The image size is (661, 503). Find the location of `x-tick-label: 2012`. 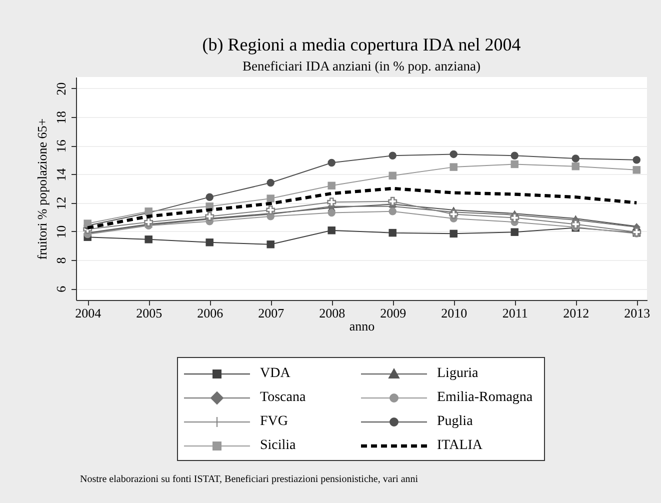

x-tick-label: 2012 is located at coordinates (576, 313).